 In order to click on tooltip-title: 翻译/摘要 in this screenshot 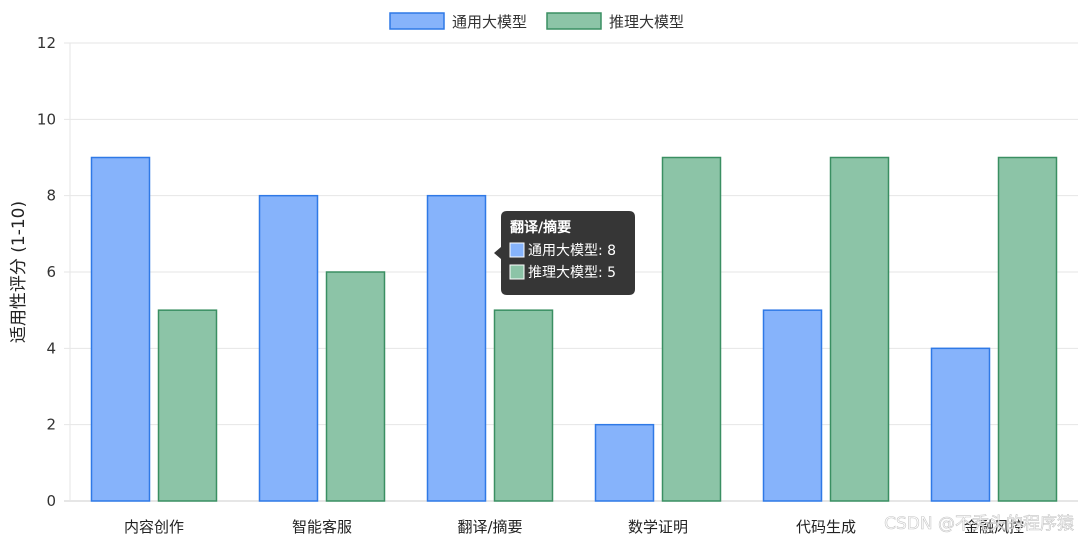, I will do `click(540, 227)`.